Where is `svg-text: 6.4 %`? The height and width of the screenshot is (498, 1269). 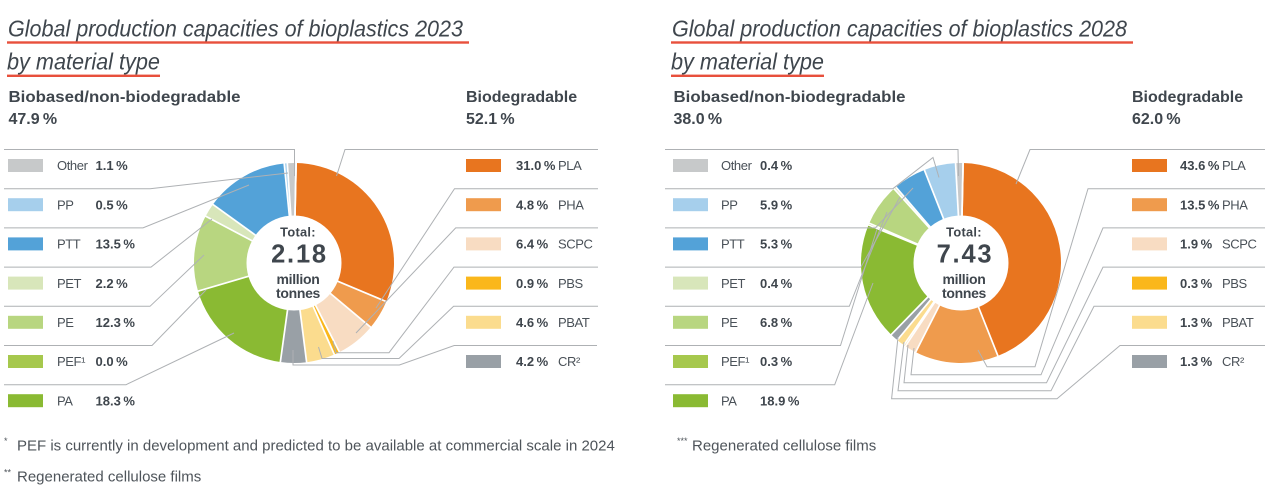 svg-text: 6.4 % is located at coordinates (532, 244).